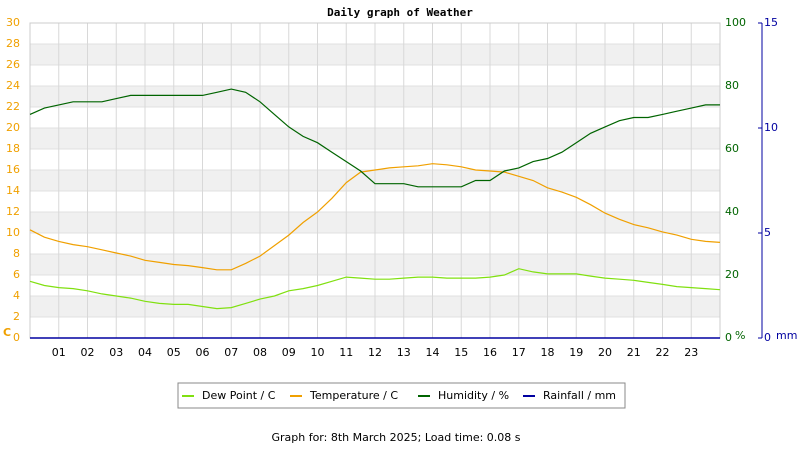 The image size is (800, 450). What do you see at coordinates (663, 352) in the screenshot?
I see `x-tick-label: 22` at bounding box center [663, 352].